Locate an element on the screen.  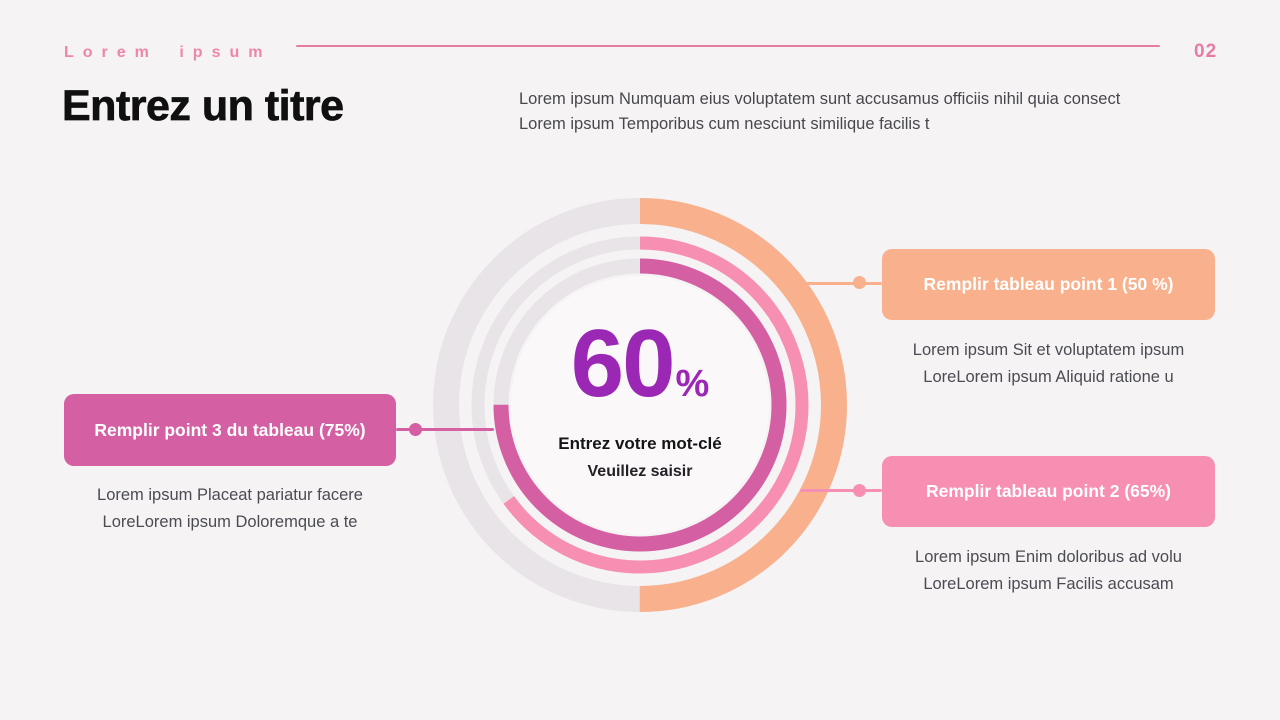
page-title: Entrez un titre is located at coordinates (203, 106).